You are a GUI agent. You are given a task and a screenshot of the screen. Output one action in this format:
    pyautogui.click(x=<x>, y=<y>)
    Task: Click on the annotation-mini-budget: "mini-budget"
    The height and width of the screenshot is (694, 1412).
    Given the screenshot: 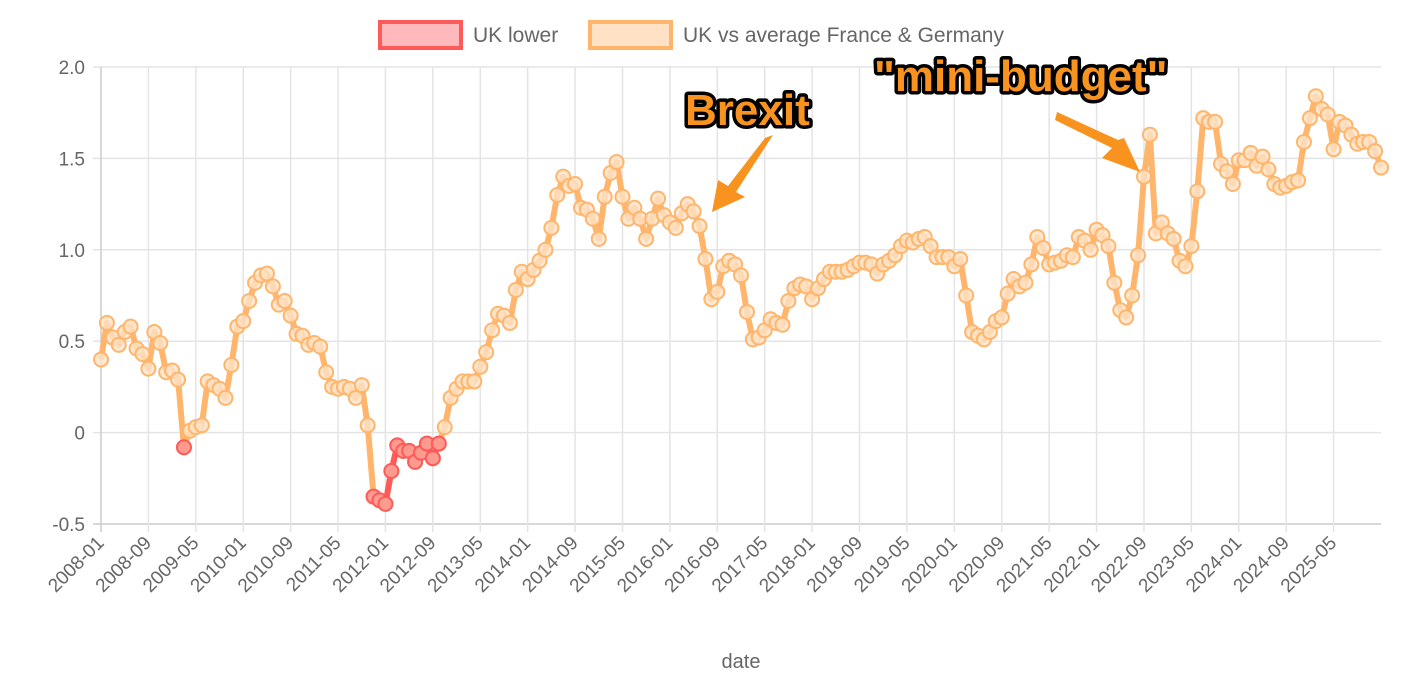 What is the action you would take?
    pyautogui.click(x=1020, y=76)
    